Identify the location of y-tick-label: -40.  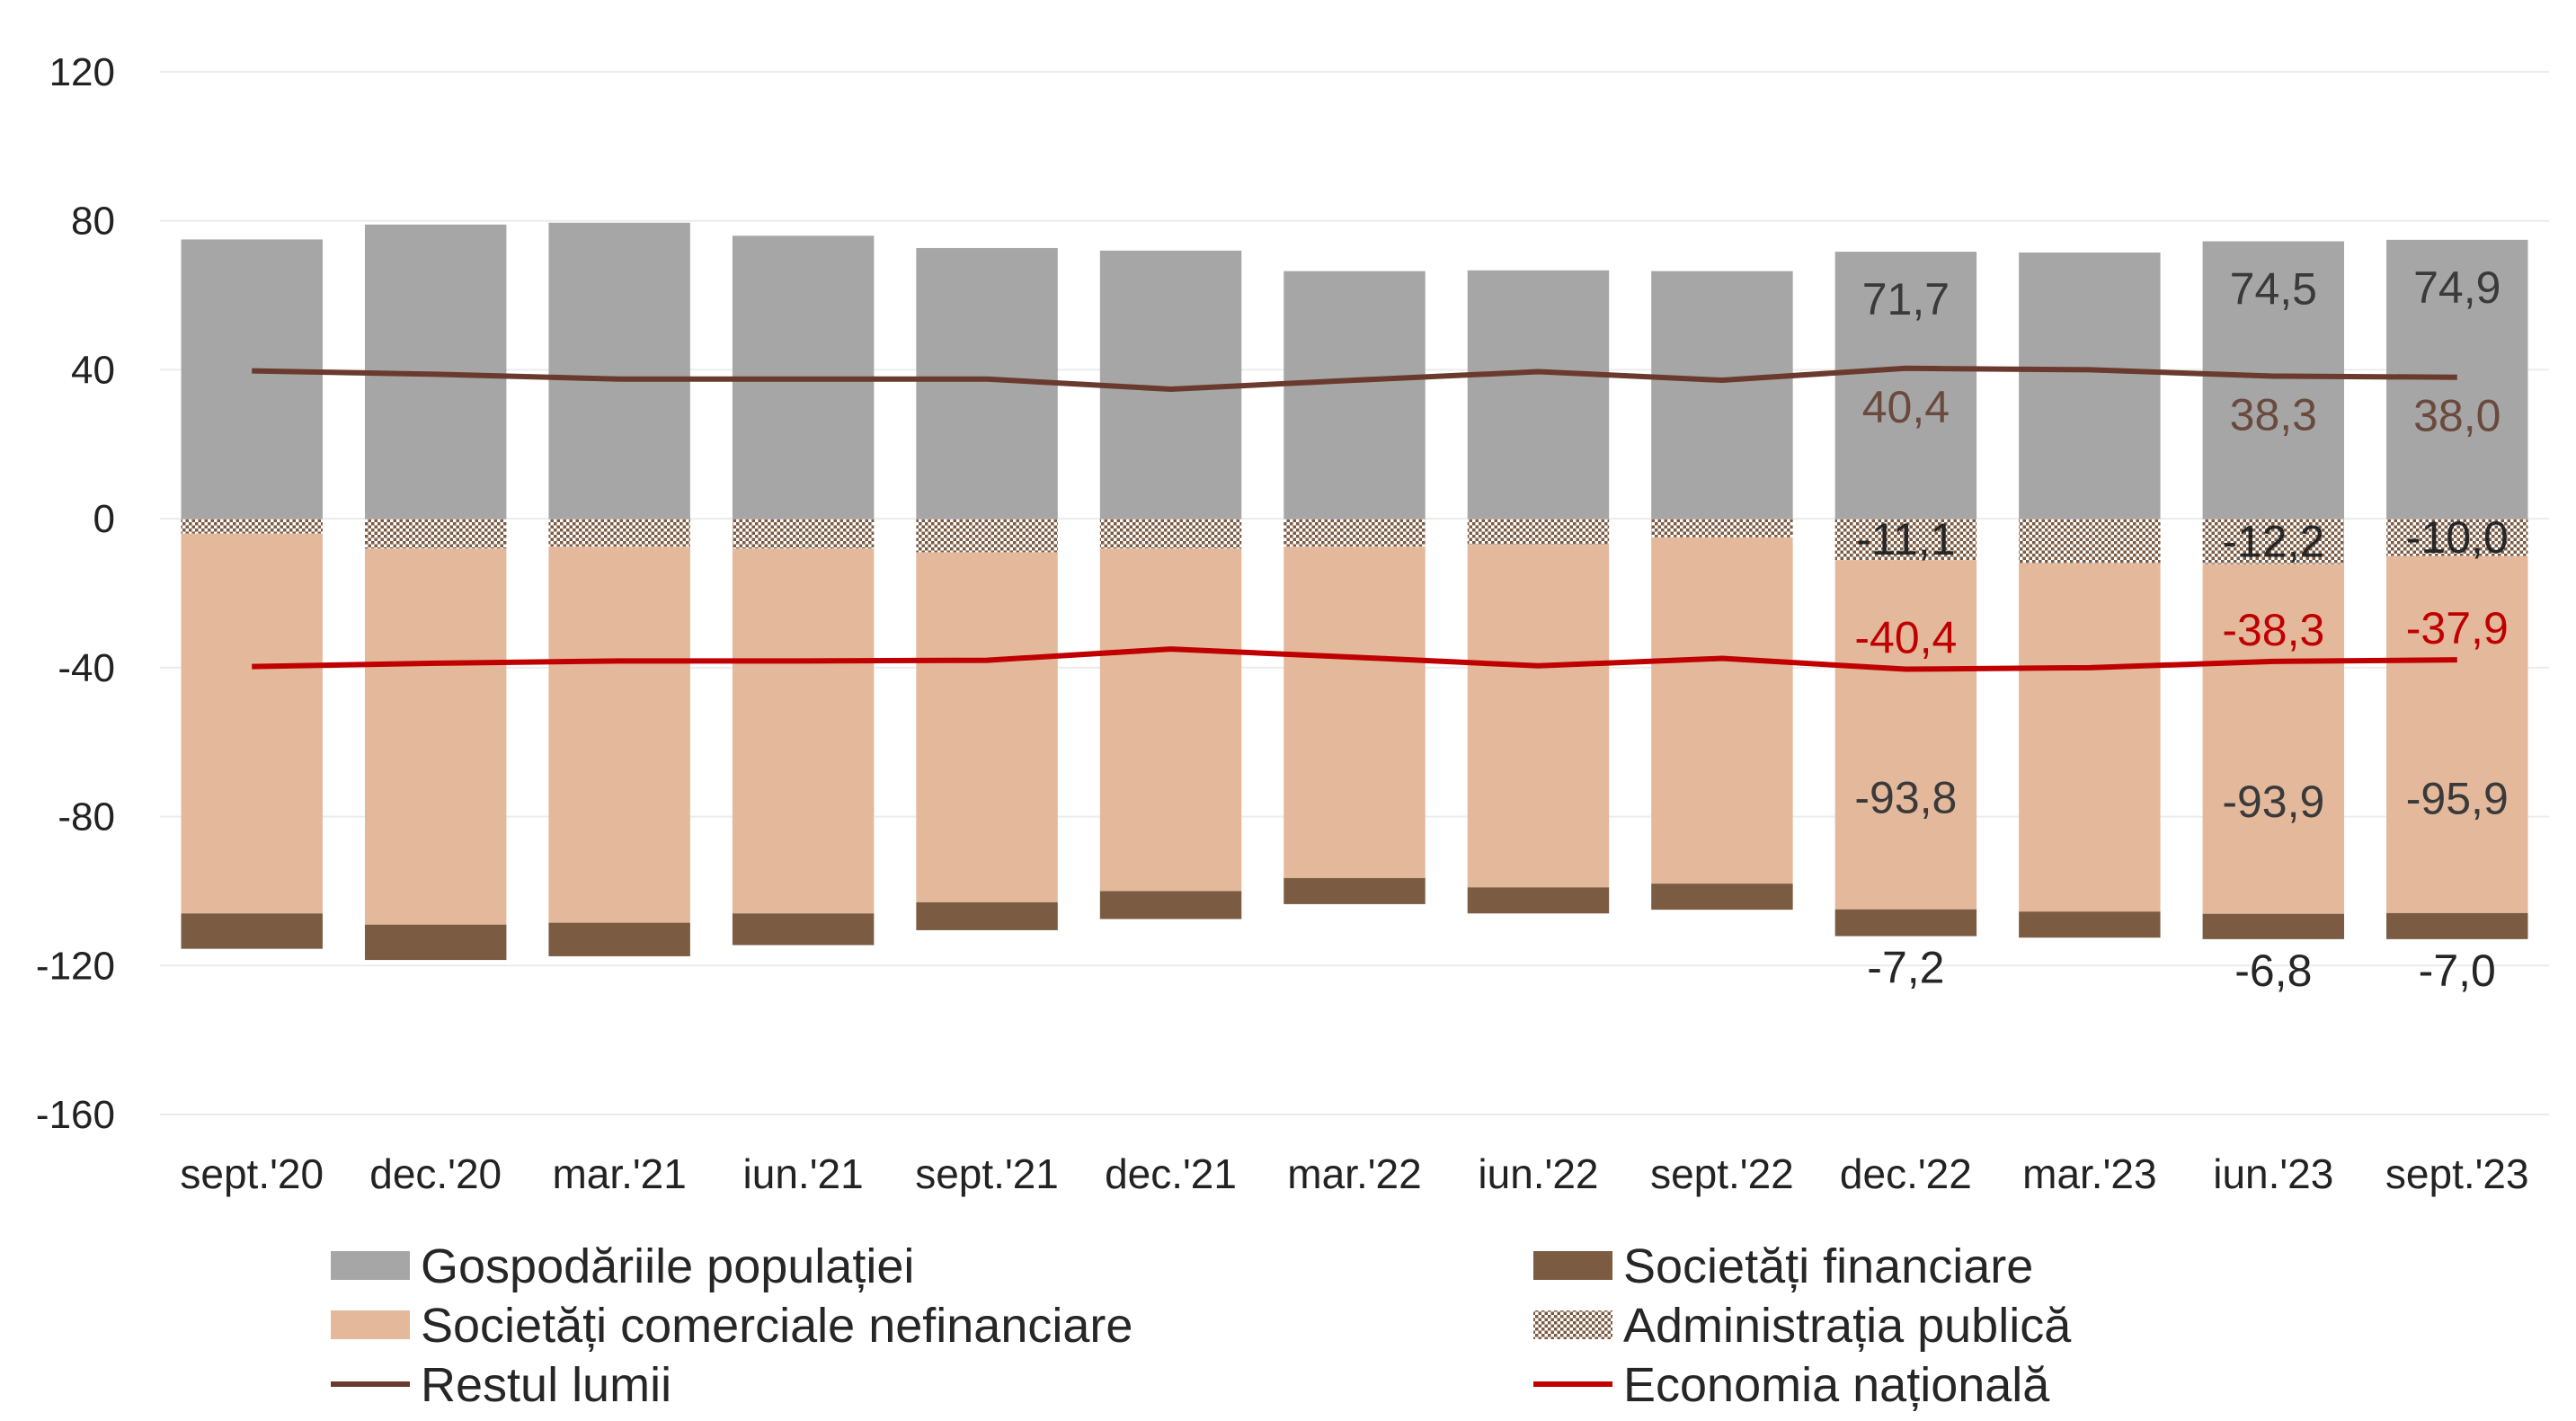
(86, 668).